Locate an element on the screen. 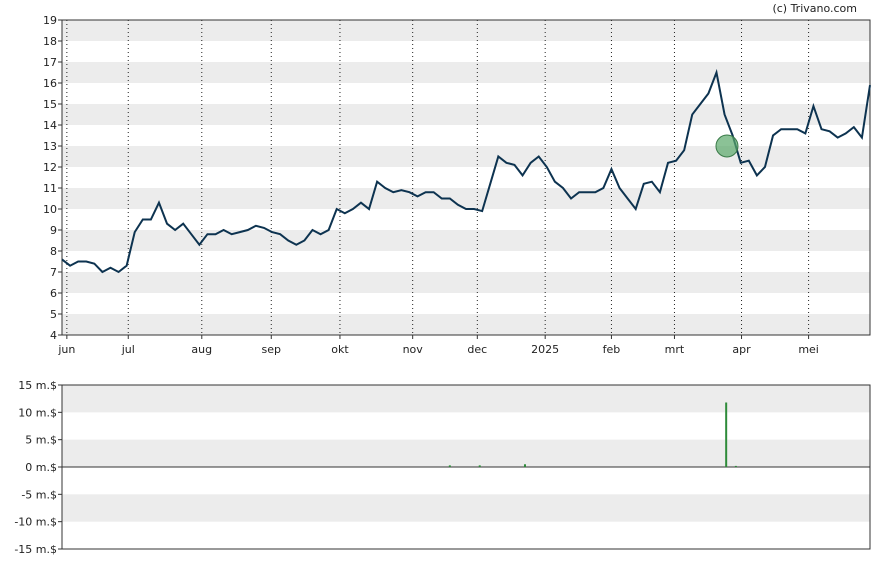  event-marker is located at coordinates (727, 146).